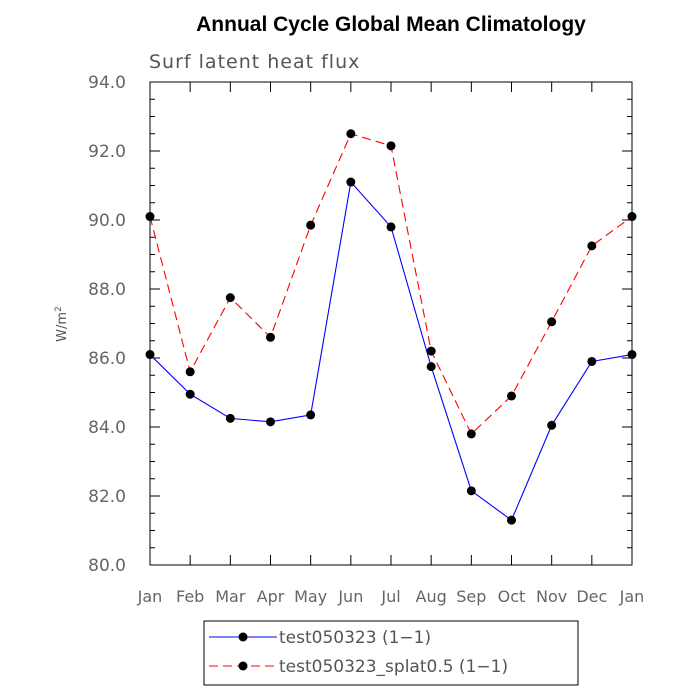 The width and height of the screenshot is (700, 700). What do you see at coordinates (107, 290) in the screenshot?
I see `y-tick-label: 88.0` at bounding box center [107, 290].